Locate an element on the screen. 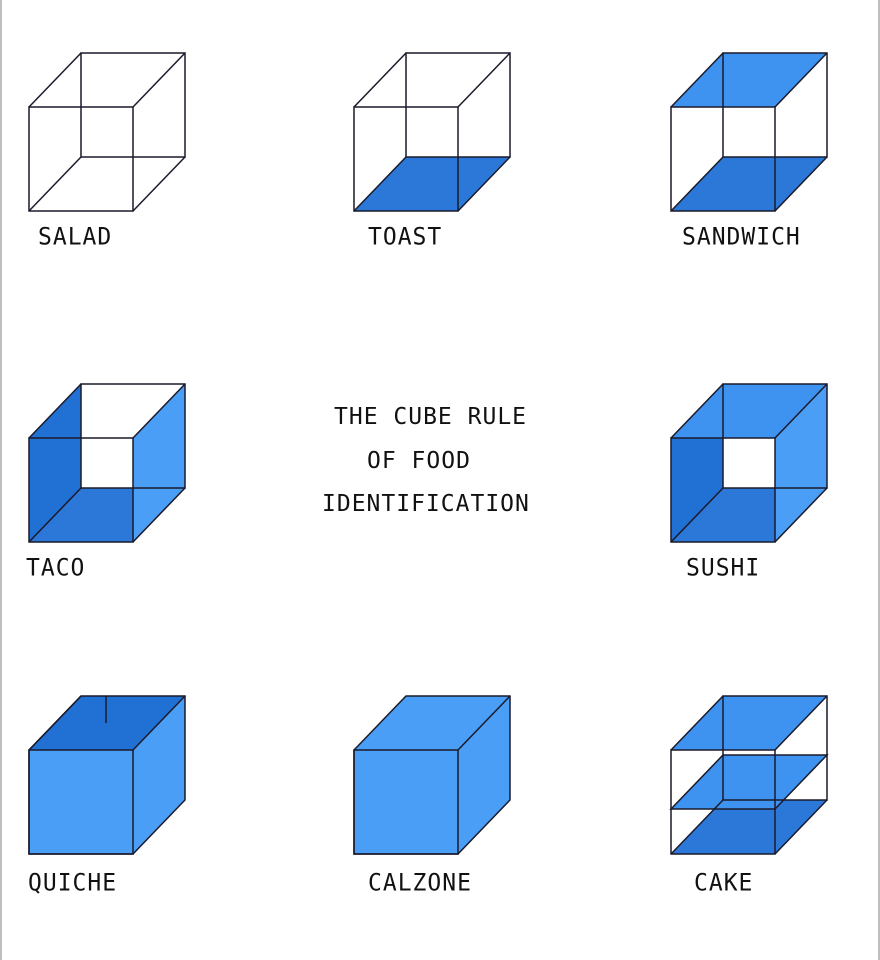 The width and height of the screenshot is (880, 960). diagram-title-line-3: IDENTIFICATION is located at coordinates (426, 504).